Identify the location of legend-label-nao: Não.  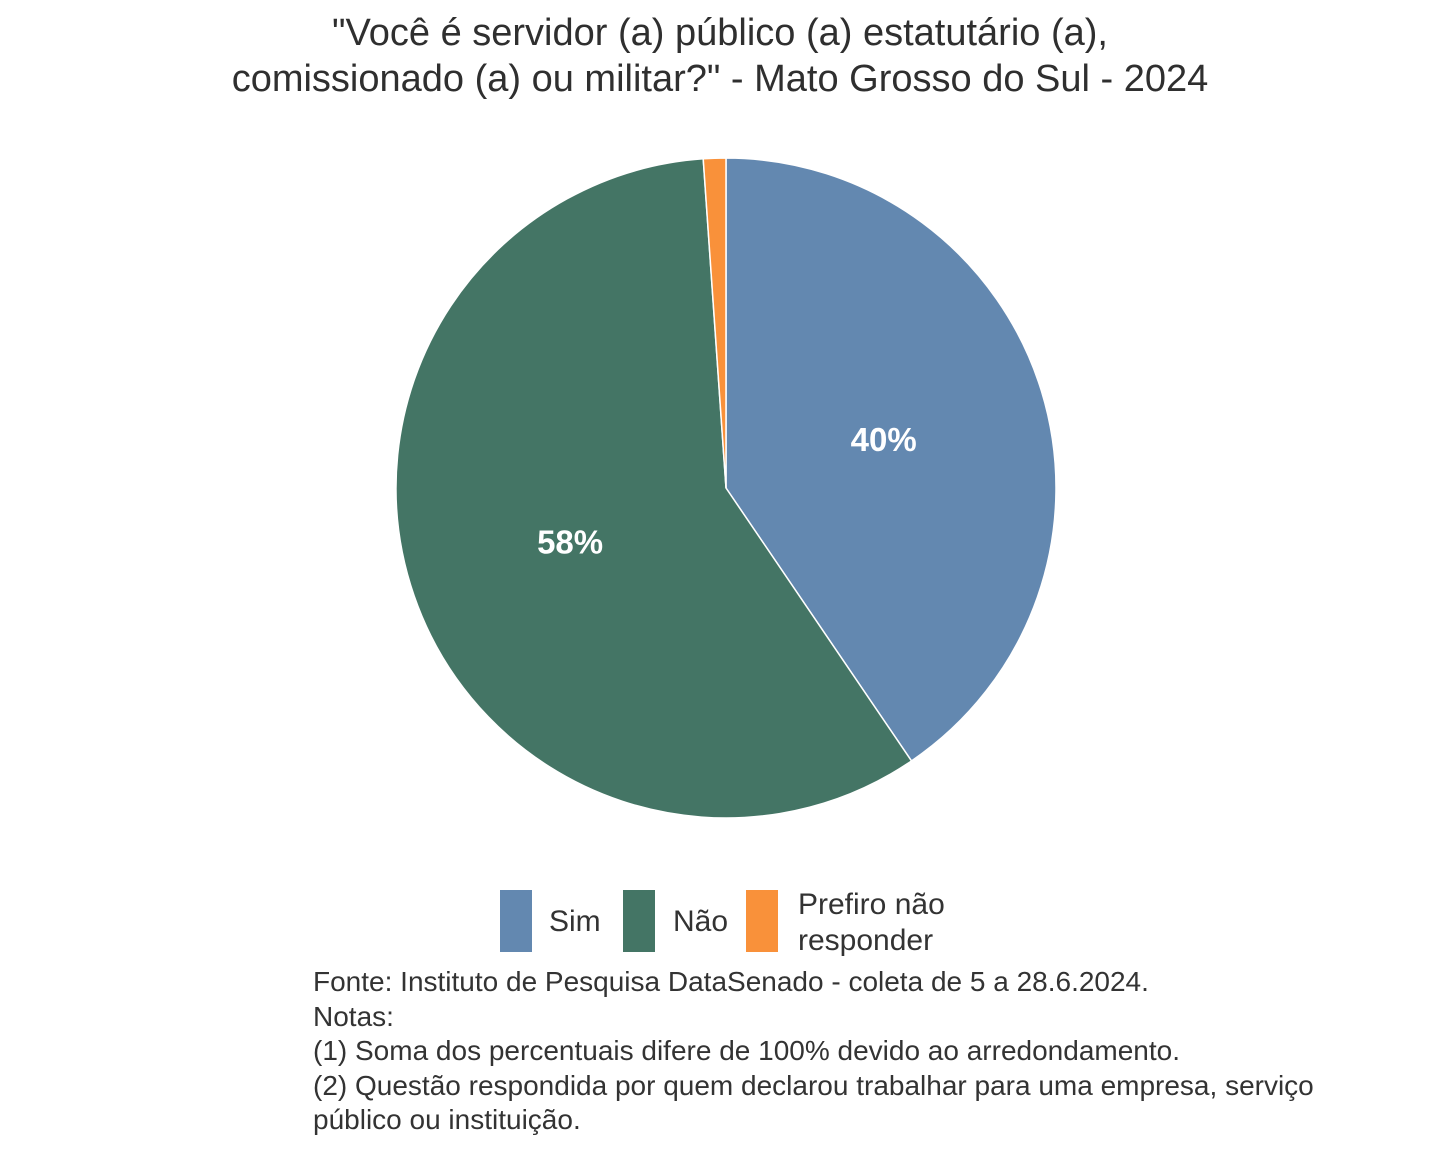
(701, 921).